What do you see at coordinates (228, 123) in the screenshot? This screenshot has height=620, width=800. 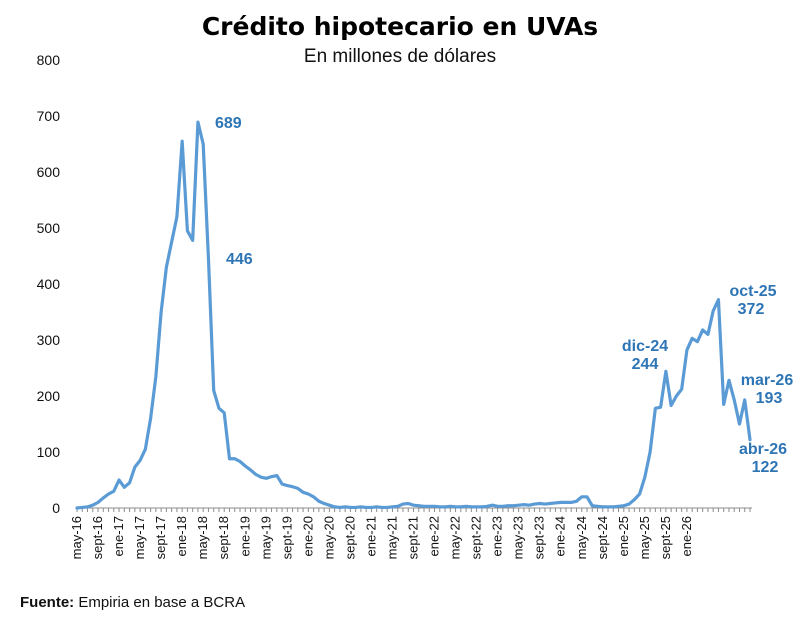 I see `annotation-value-label: 689` at bounding box center [228, 123].